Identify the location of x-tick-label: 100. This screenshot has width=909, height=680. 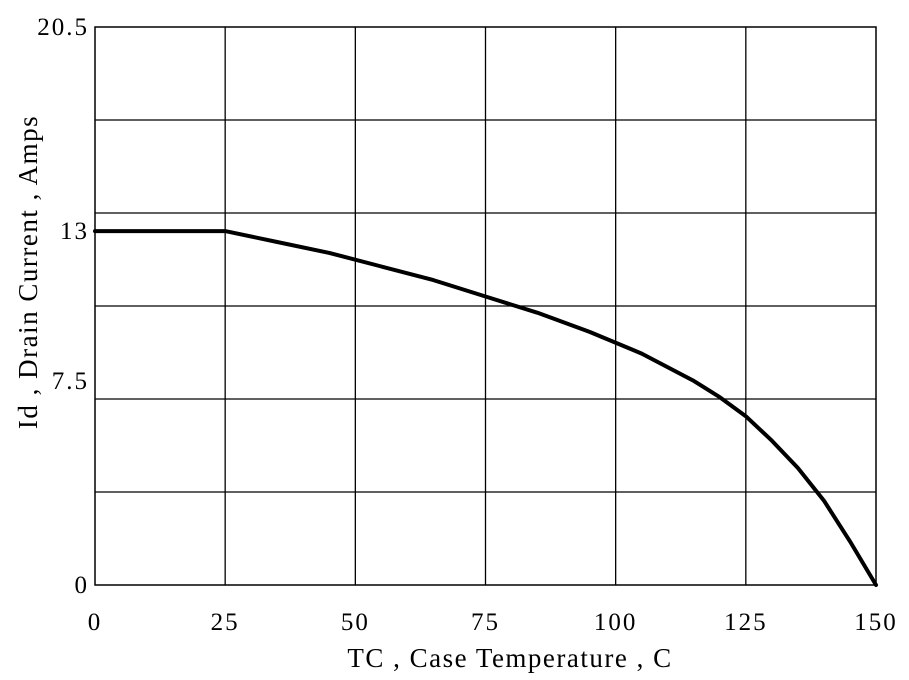
(616, 622).